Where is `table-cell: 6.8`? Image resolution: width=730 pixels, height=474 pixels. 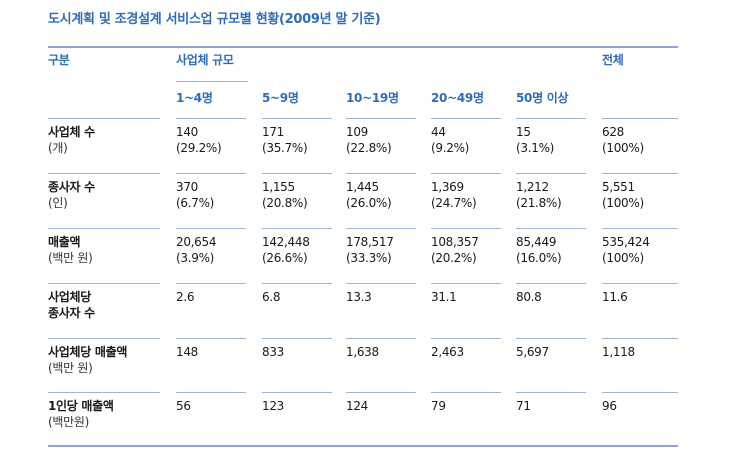
table-cell: 6.8 is located at coordinates (271, 297).